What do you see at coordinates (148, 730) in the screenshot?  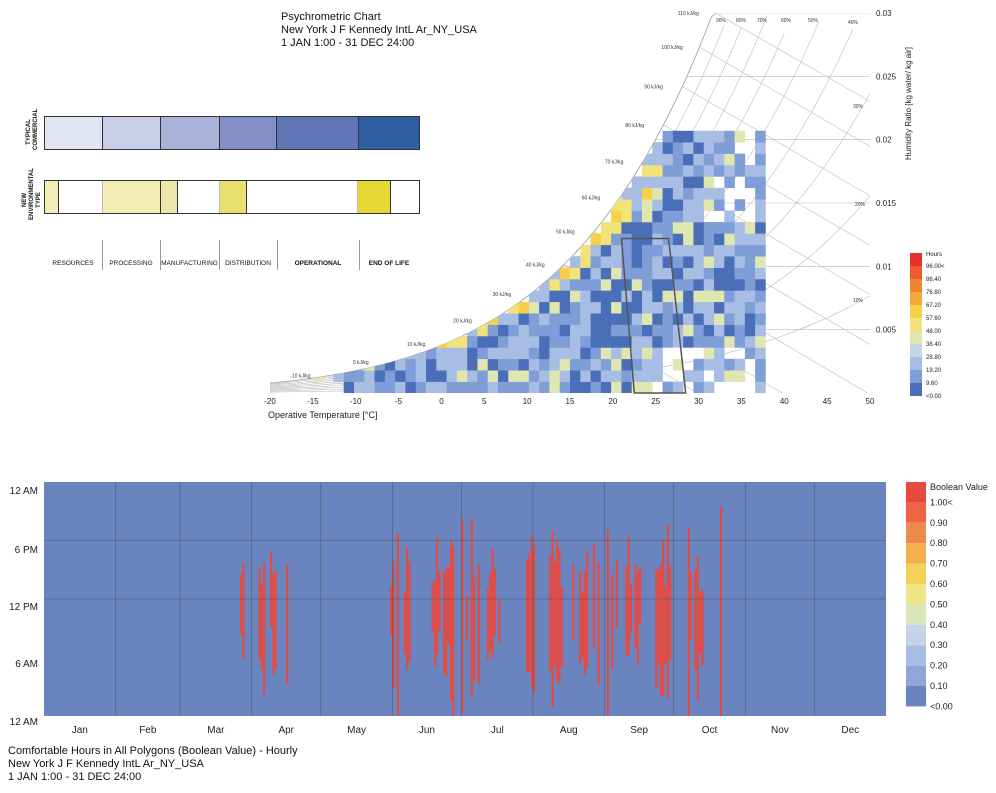 I see `month-tick-label: Feb` at bounding box center [148, 730].